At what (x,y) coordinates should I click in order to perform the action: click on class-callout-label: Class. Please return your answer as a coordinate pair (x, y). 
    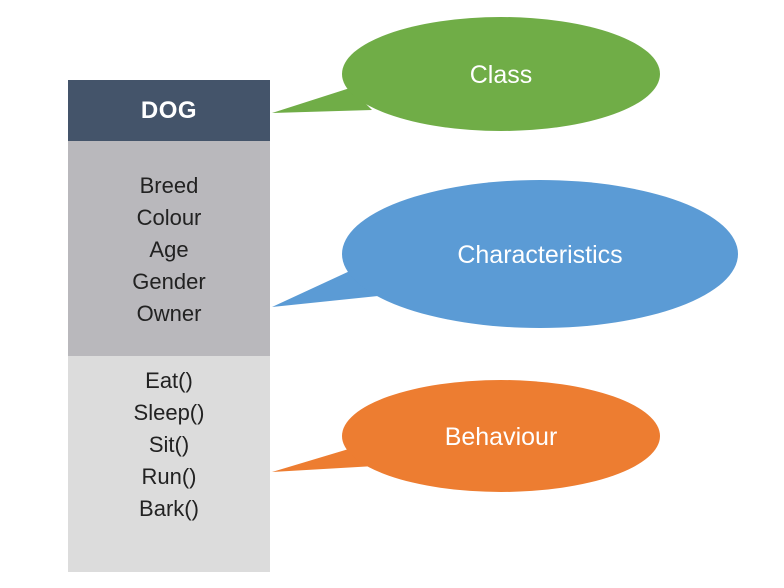
    Looking at the image, I should click on (501, 75).